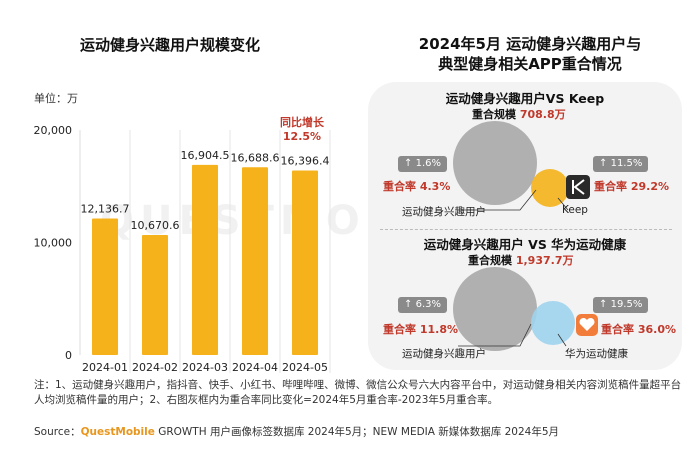 The image size is (700, 449). What do you see at coordinates (494, 114) in the screenshot?
I see `keep-scale-label: 重合规模` at bounding box center [494, 114].